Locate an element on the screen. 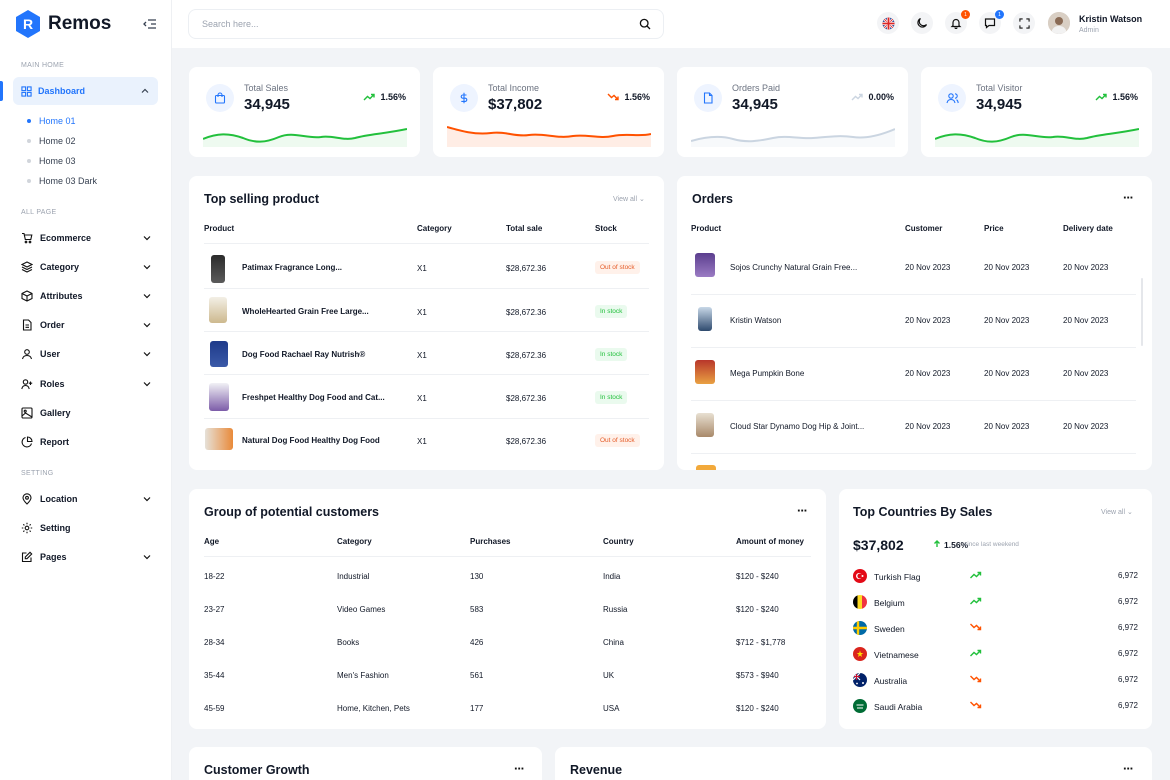  dark-mode-toggle is located at coordinates (922, 23).